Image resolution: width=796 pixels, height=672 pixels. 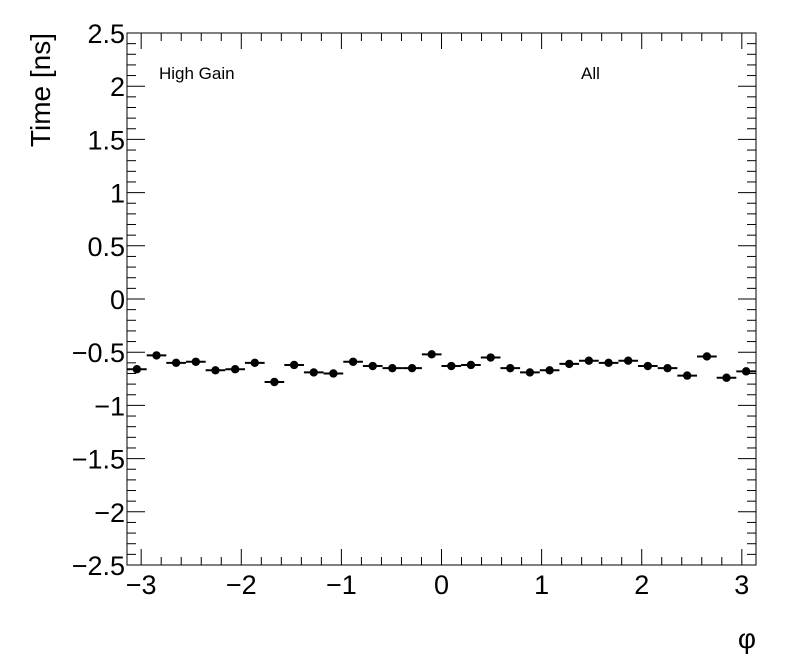 I want to click on y-tick-label: 2.5, so click(x=106, y=34).